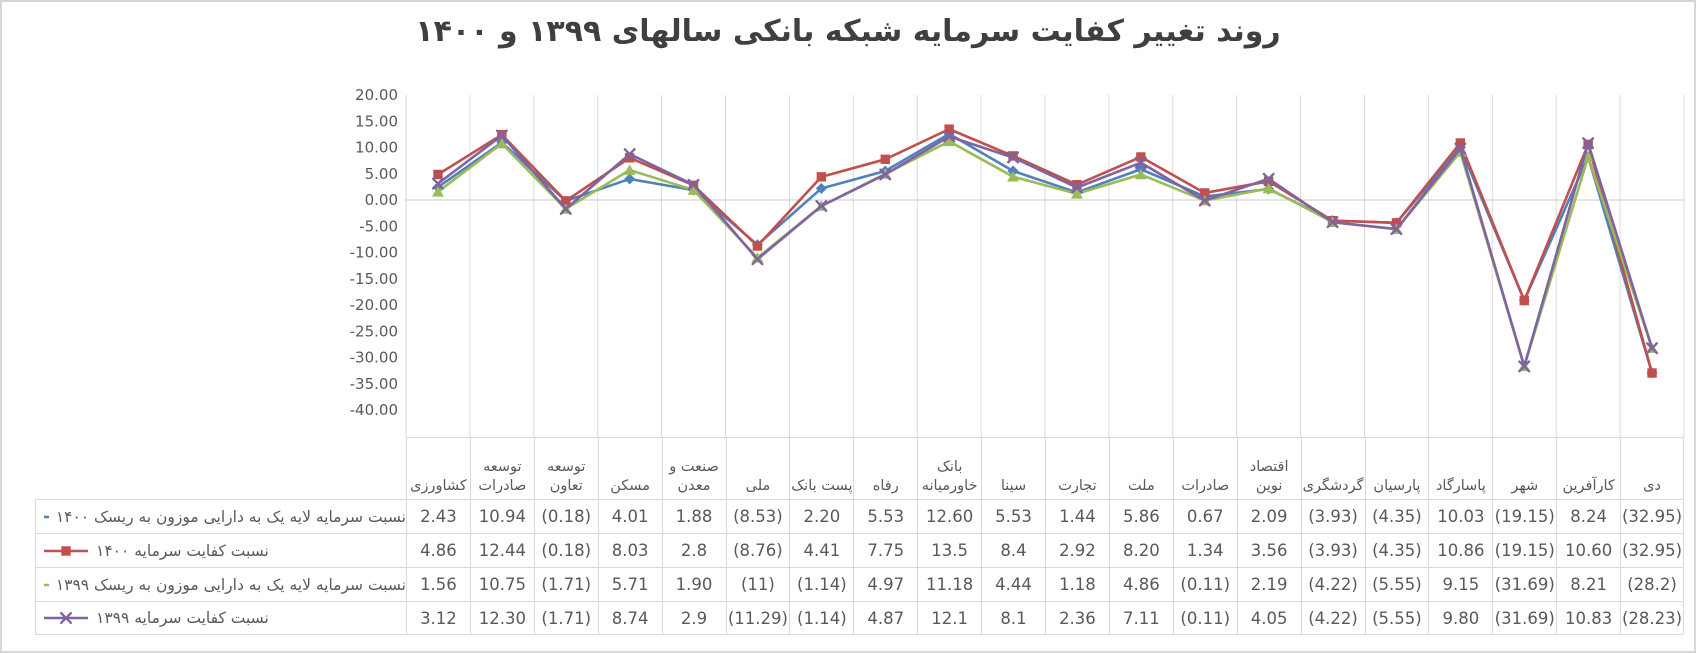 The image size is (1696, 653). Describe the element at coordinates (438, 618) in the screenshot. I see `table-value-cell: 3.12` at that location.